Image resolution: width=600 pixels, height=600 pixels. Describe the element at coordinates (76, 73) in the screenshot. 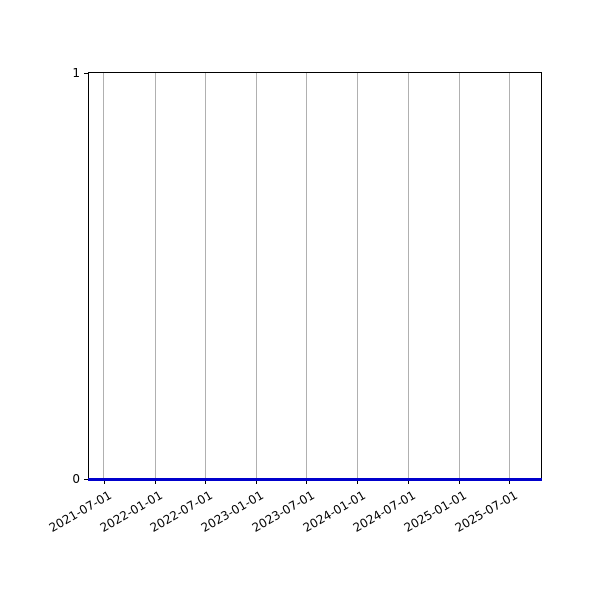

I see `y-tick-label: 1` at that location.